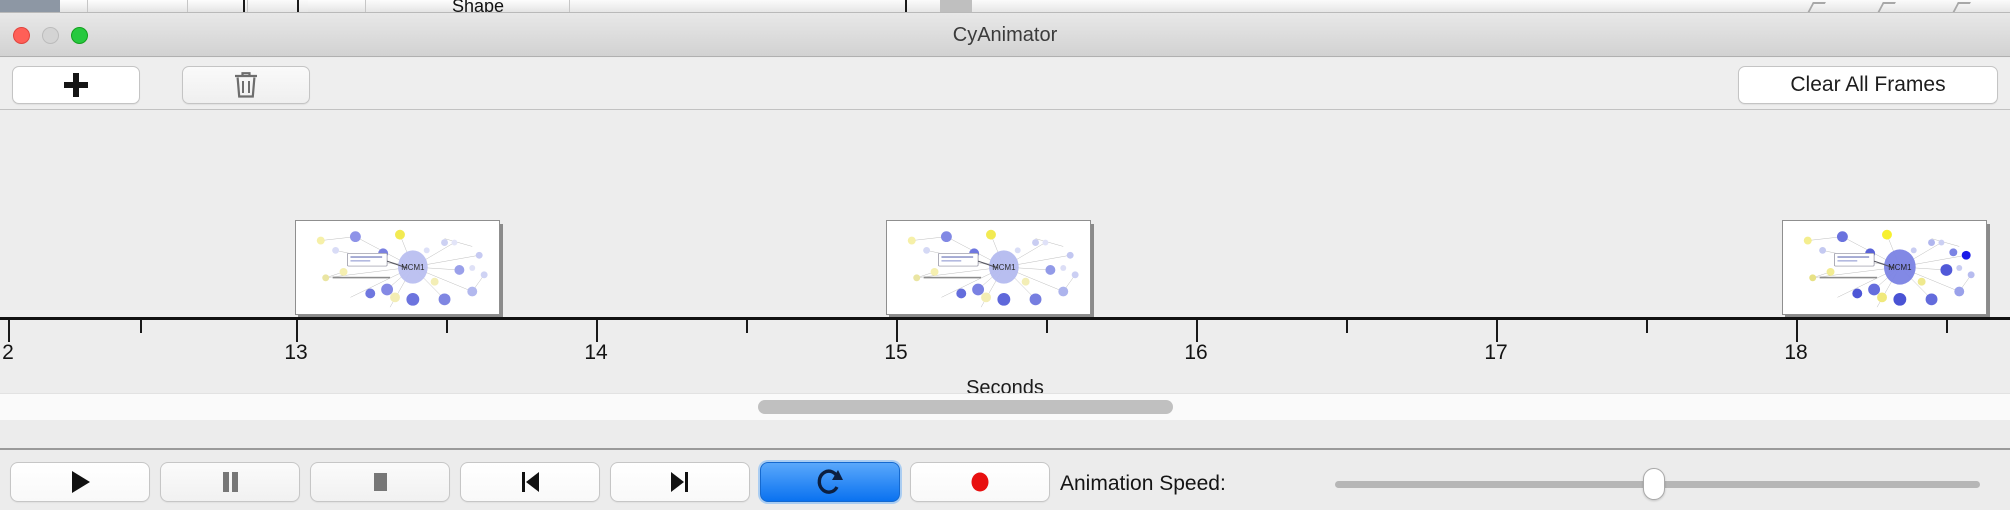 The image size is (2010, 510). I want to click on minimize-button, so click(50, 35).